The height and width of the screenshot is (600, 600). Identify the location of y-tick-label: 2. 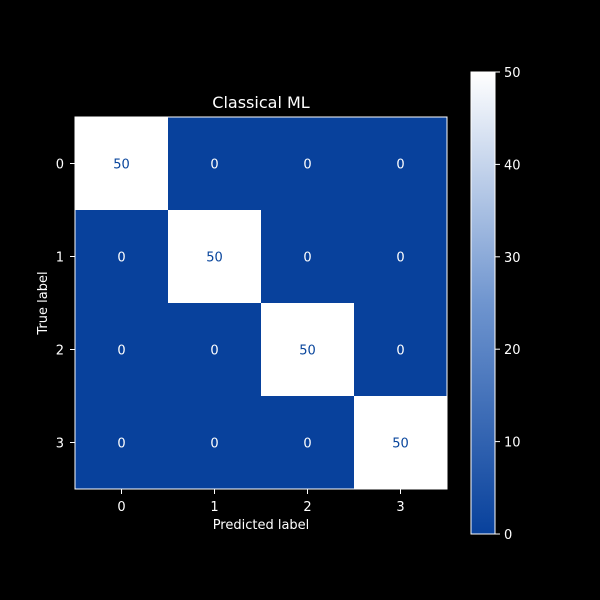
(60, 351).